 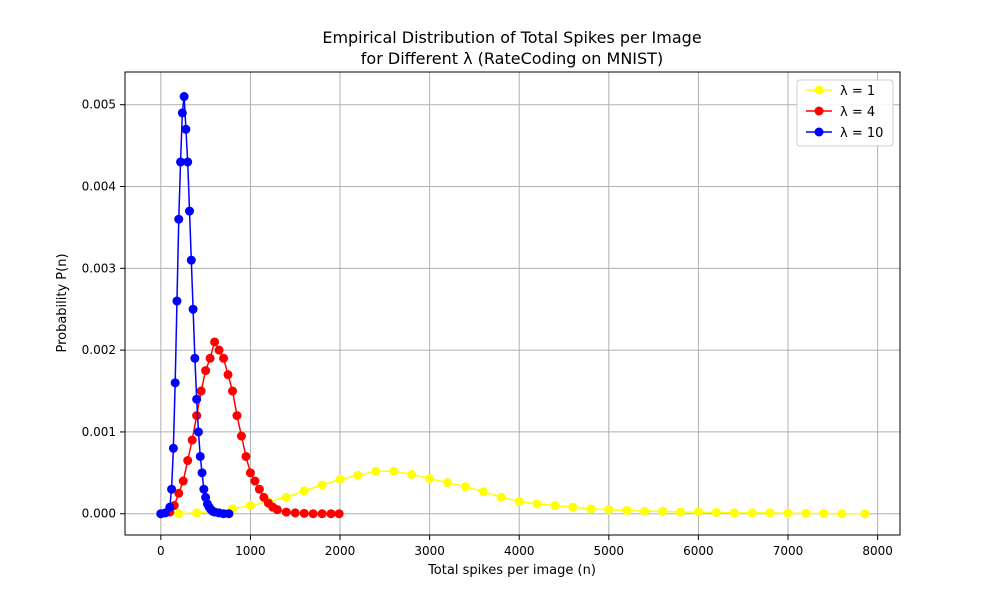 I want to click on chart-title-line-2: for Different λ (RateCoding on MNIST), so click(x=512, y=58).